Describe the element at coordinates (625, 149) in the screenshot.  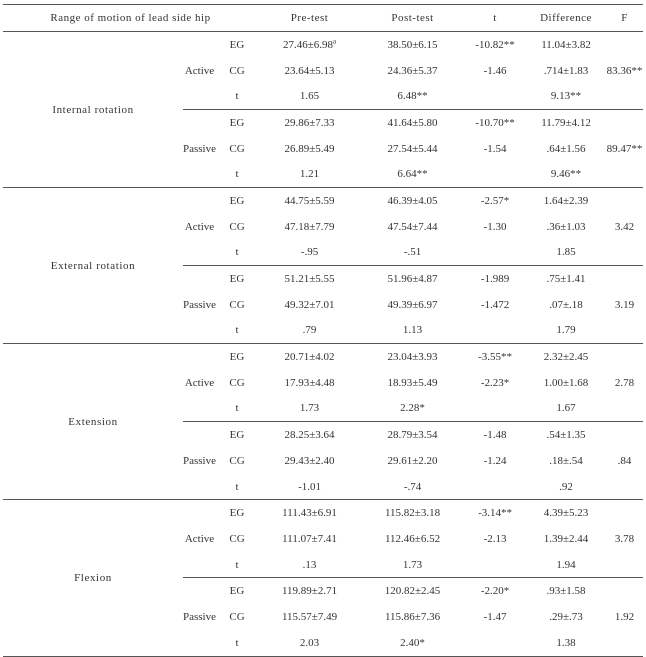
I see `f-value-cell: 89.47**` at that location.